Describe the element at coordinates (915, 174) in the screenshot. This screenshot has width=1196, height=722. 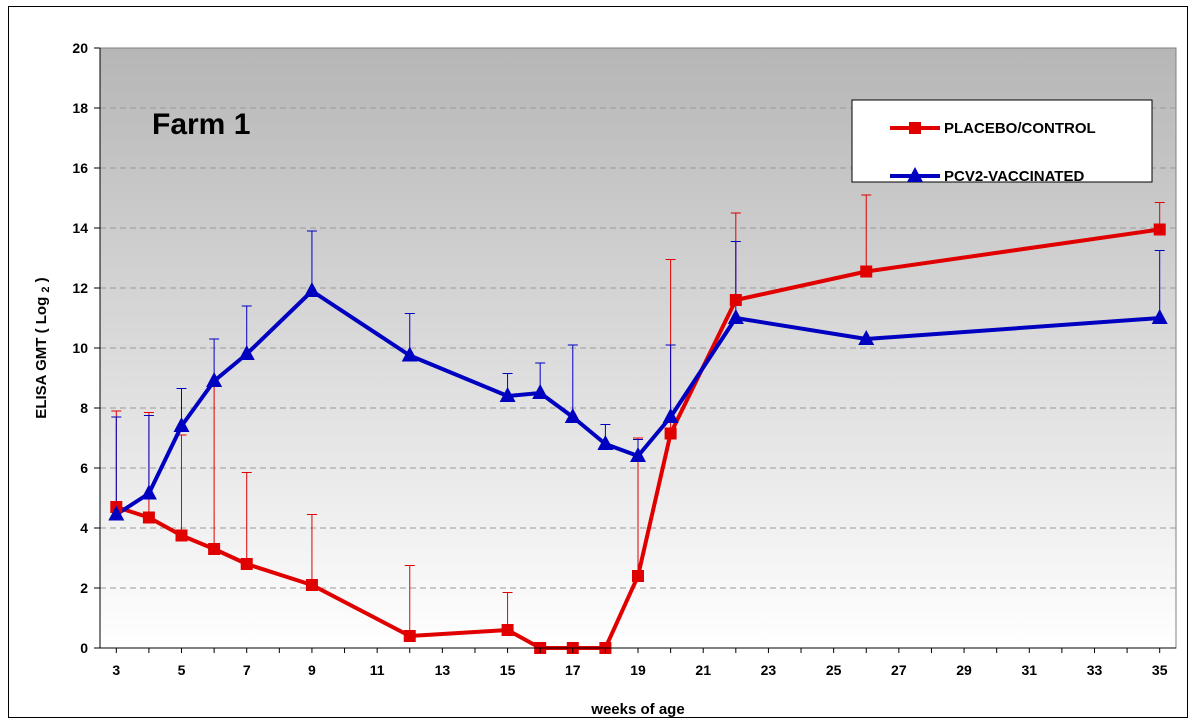
I see `legend-marker-pcv2-vaccinated` at that location.